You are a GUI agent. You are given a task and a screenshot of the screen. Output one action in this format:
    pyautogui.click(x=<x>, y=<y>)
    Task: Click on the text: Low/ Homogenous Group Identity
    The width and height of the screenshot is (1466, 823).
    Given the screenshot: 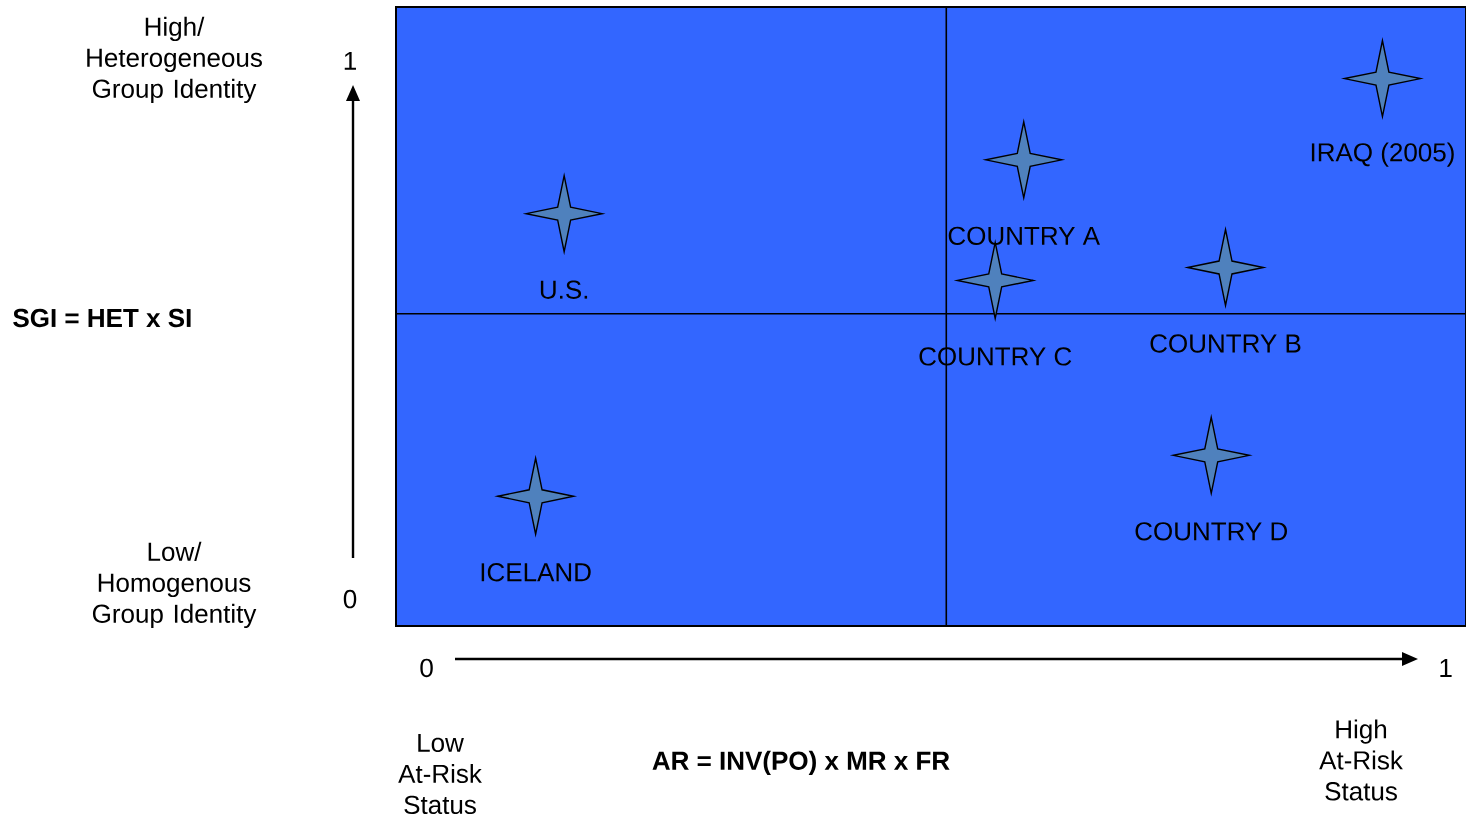 What is the action you would take?
    pyautogui.click(x=174, y=585)
    